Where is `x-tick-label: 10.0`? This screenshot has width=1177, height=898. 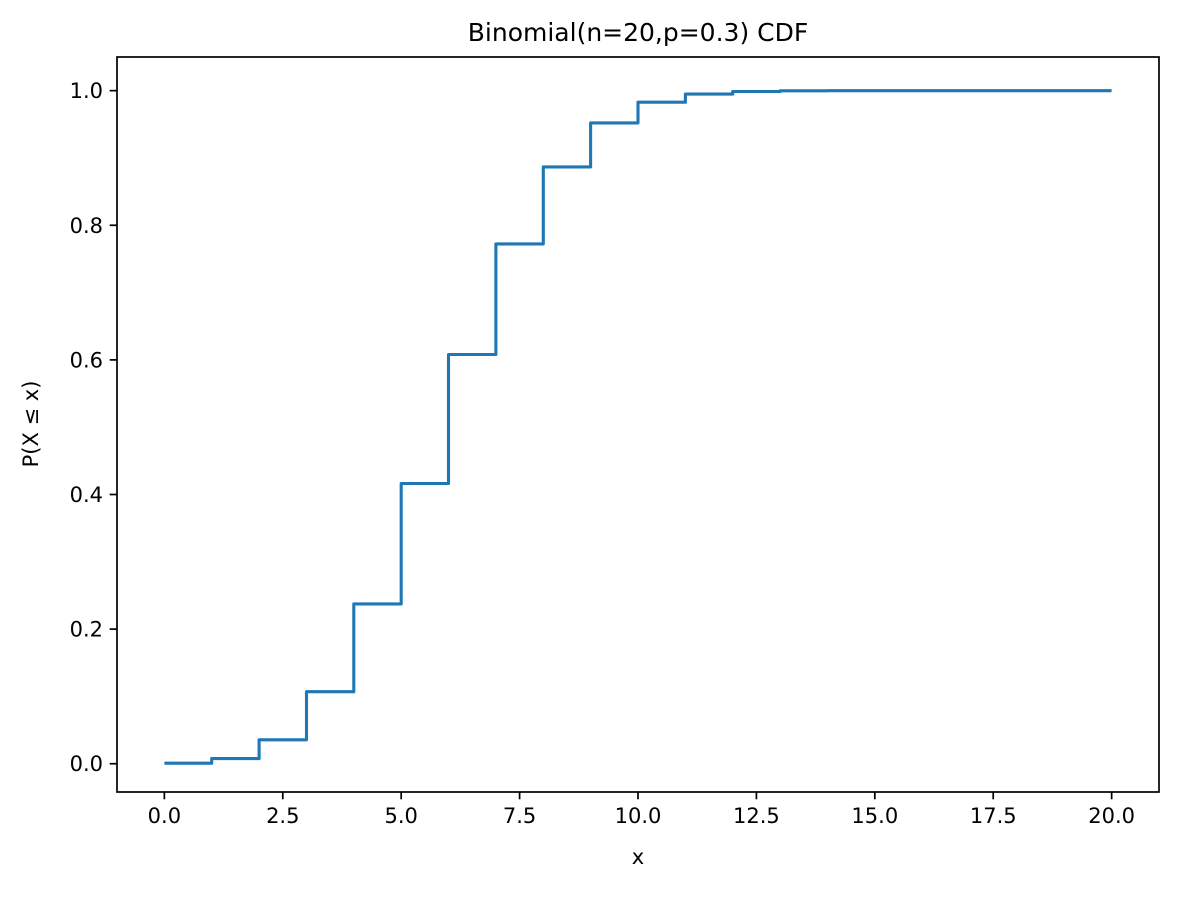 x-tick-label: 10.0 is located at coordinates (638, 816).